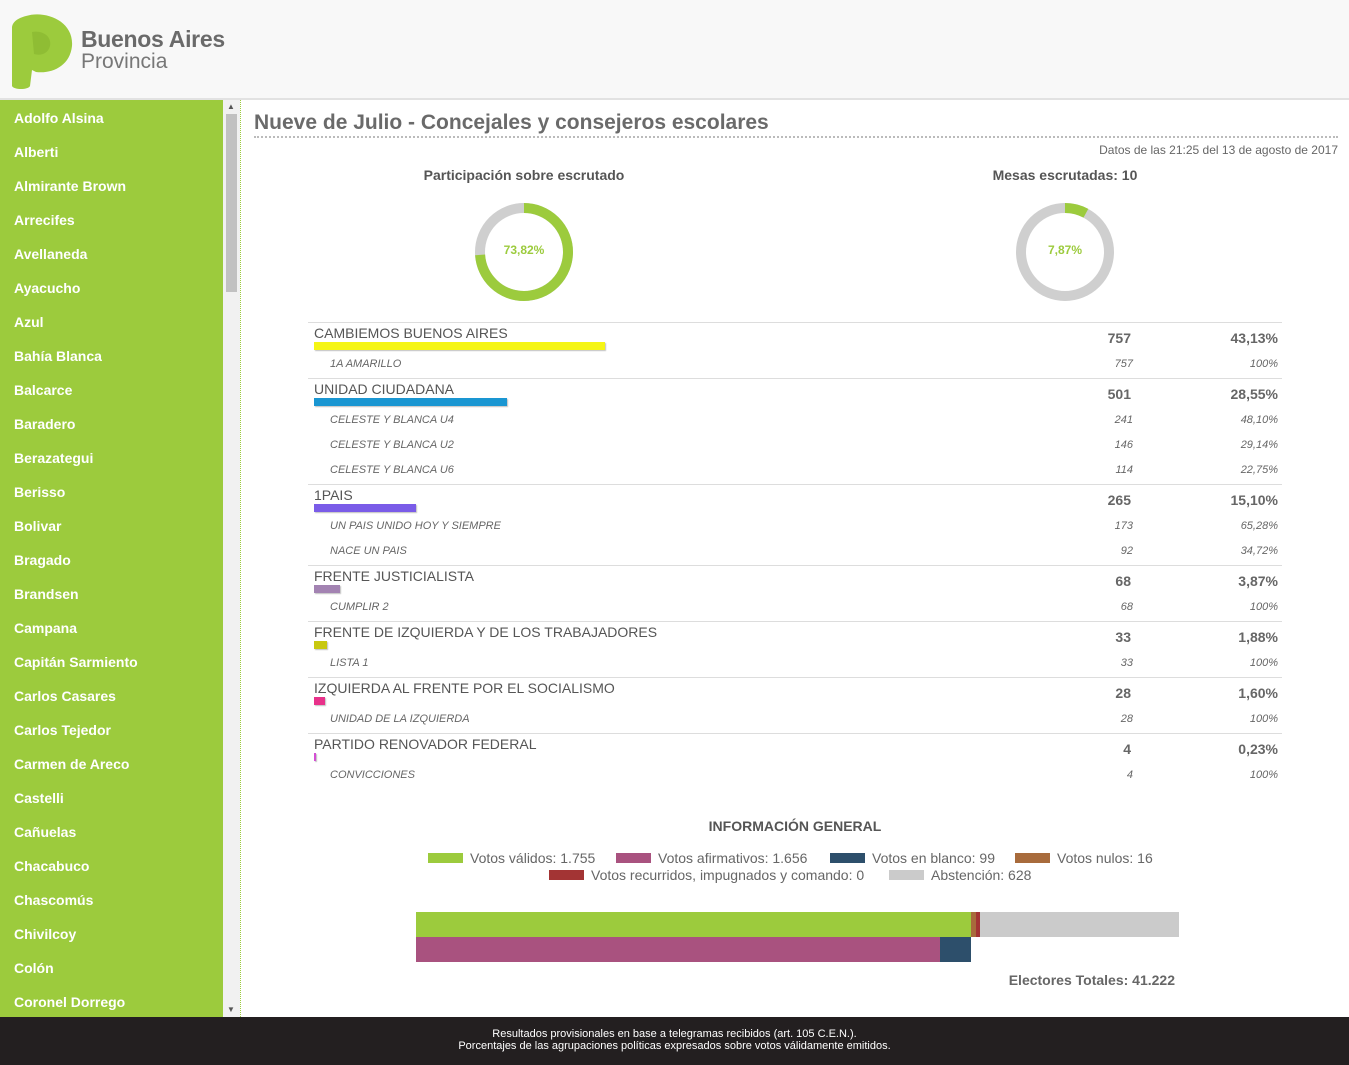  Describe the element at coordinates (46, 594) in the screenshot. I see `sidebar-item: Brandsen` at that location.